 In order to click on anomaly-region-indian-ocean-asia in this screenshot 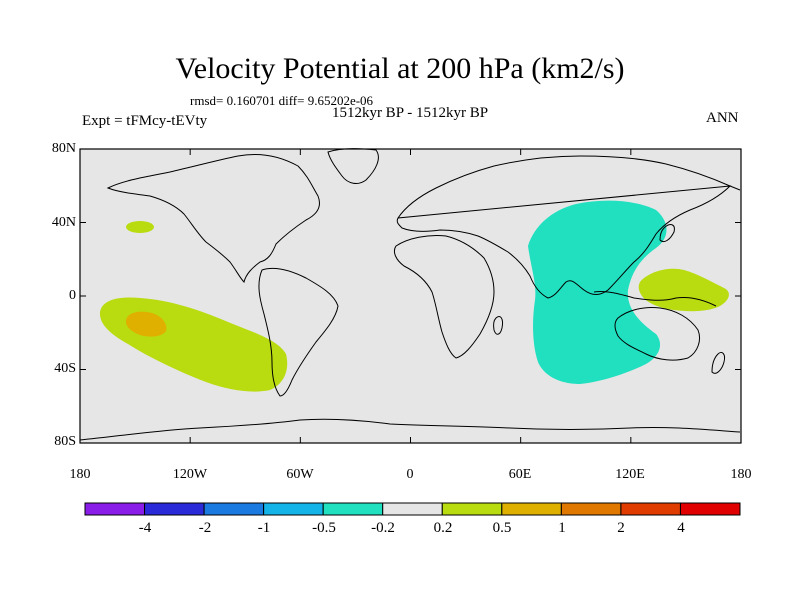, I will do `click(597, 292)`.